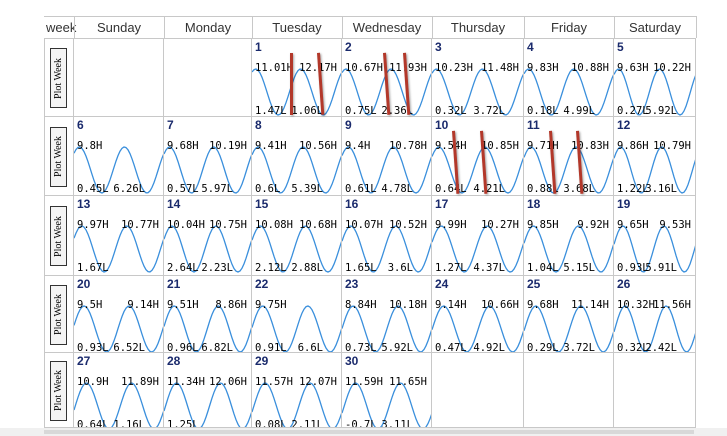 Image resolution: width=727 pixels, height=436 pixels. I want to click on day-number: 17, so click(442, 204).